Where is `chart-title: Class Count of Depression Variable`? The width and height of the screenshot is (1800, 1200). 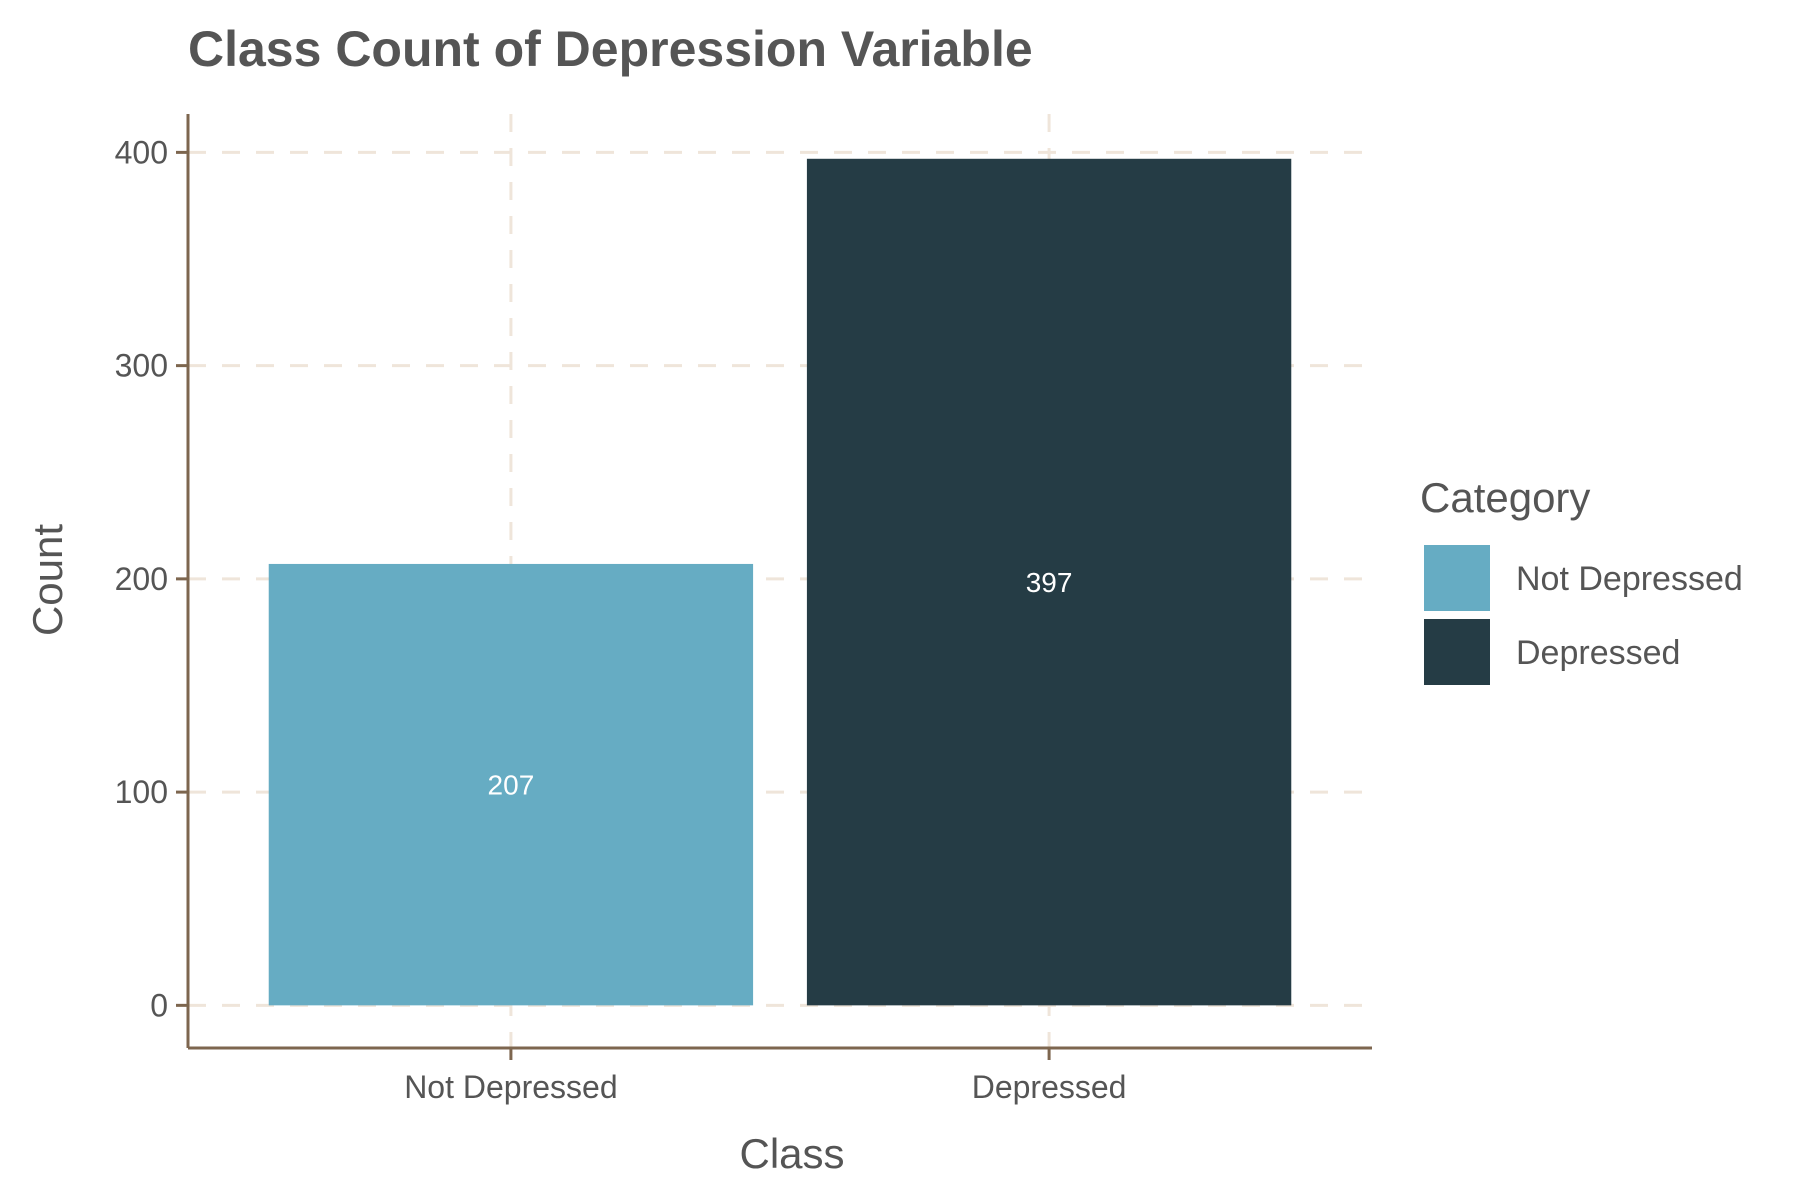
chart-title: Class Count of Depression Variable is located at coordinates (610, 49).